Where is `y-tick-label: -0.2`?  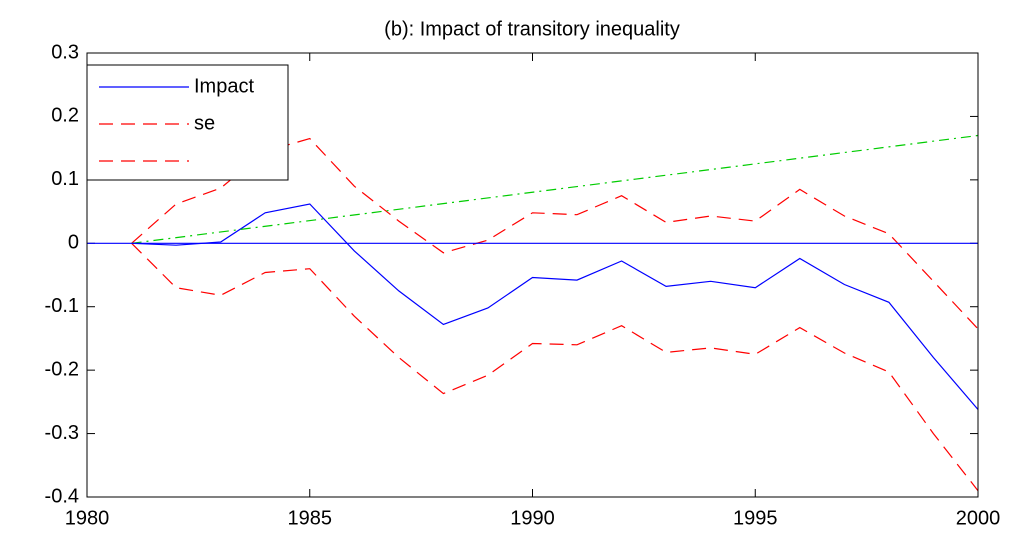
y-tick-label: -0.2 is located at coordinates (62, 369).